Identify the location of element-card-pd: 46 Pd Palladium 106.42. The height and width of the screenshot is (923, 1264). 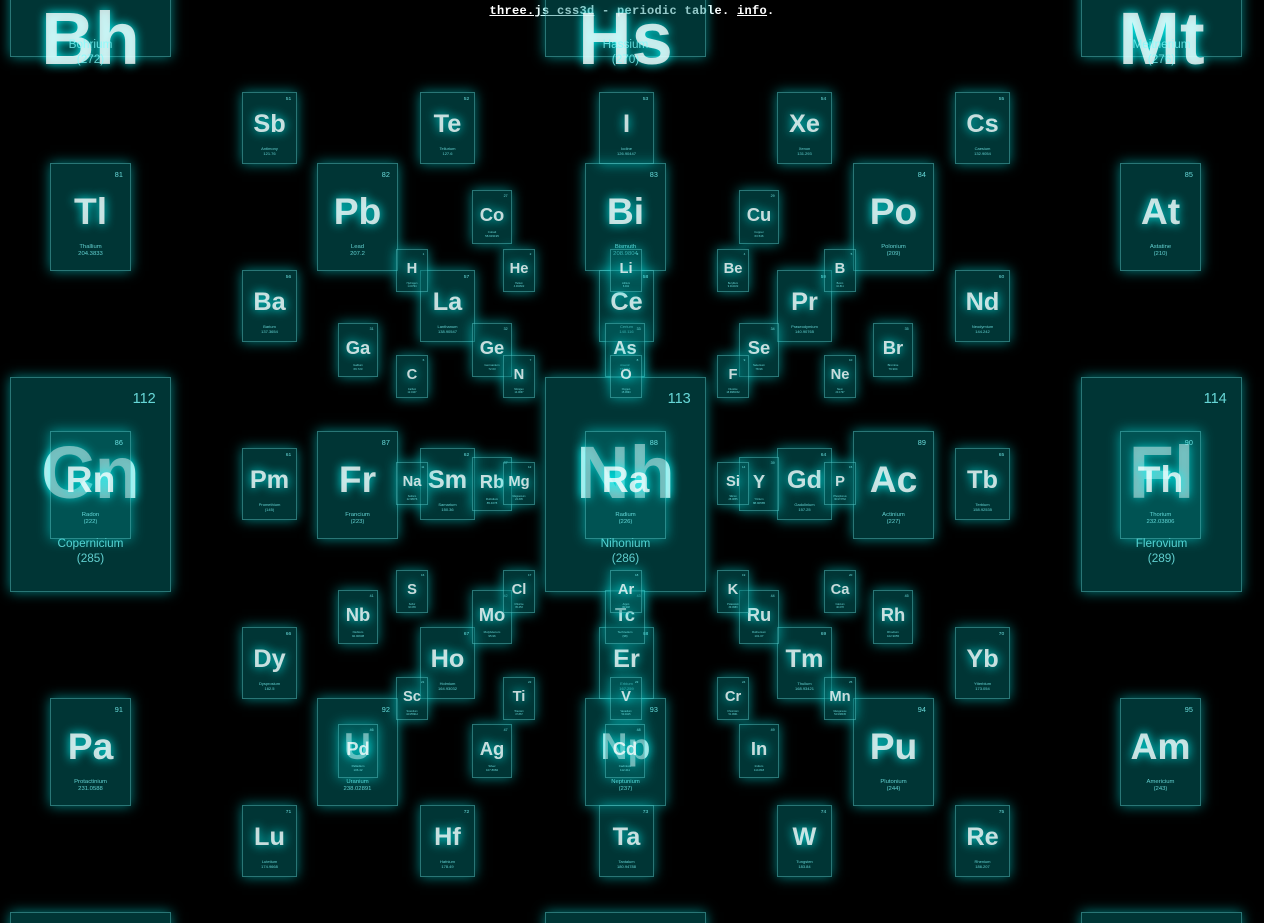
(358, 751).